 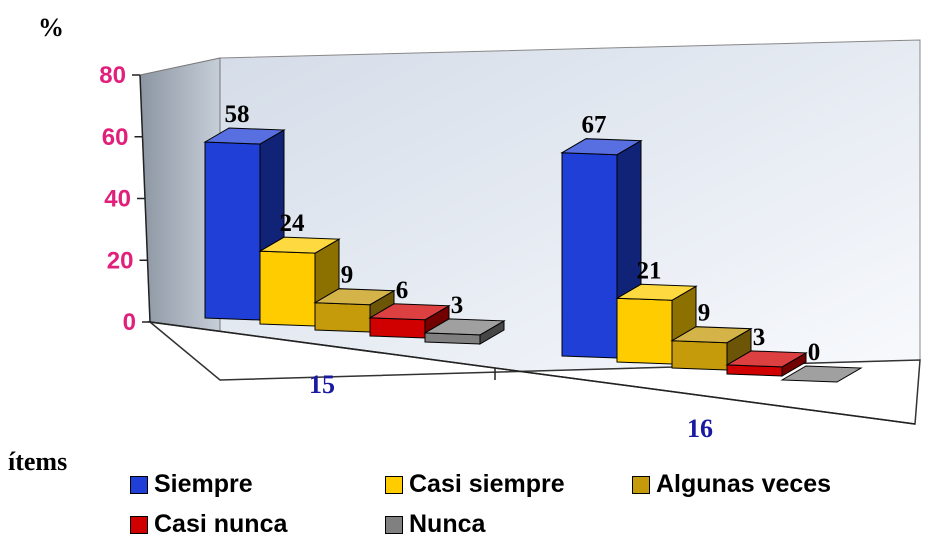 What do you see at coordinates (129, 322) in the screenshot?
I see `y-tick-label: 0` at bounding box center [129, 322].